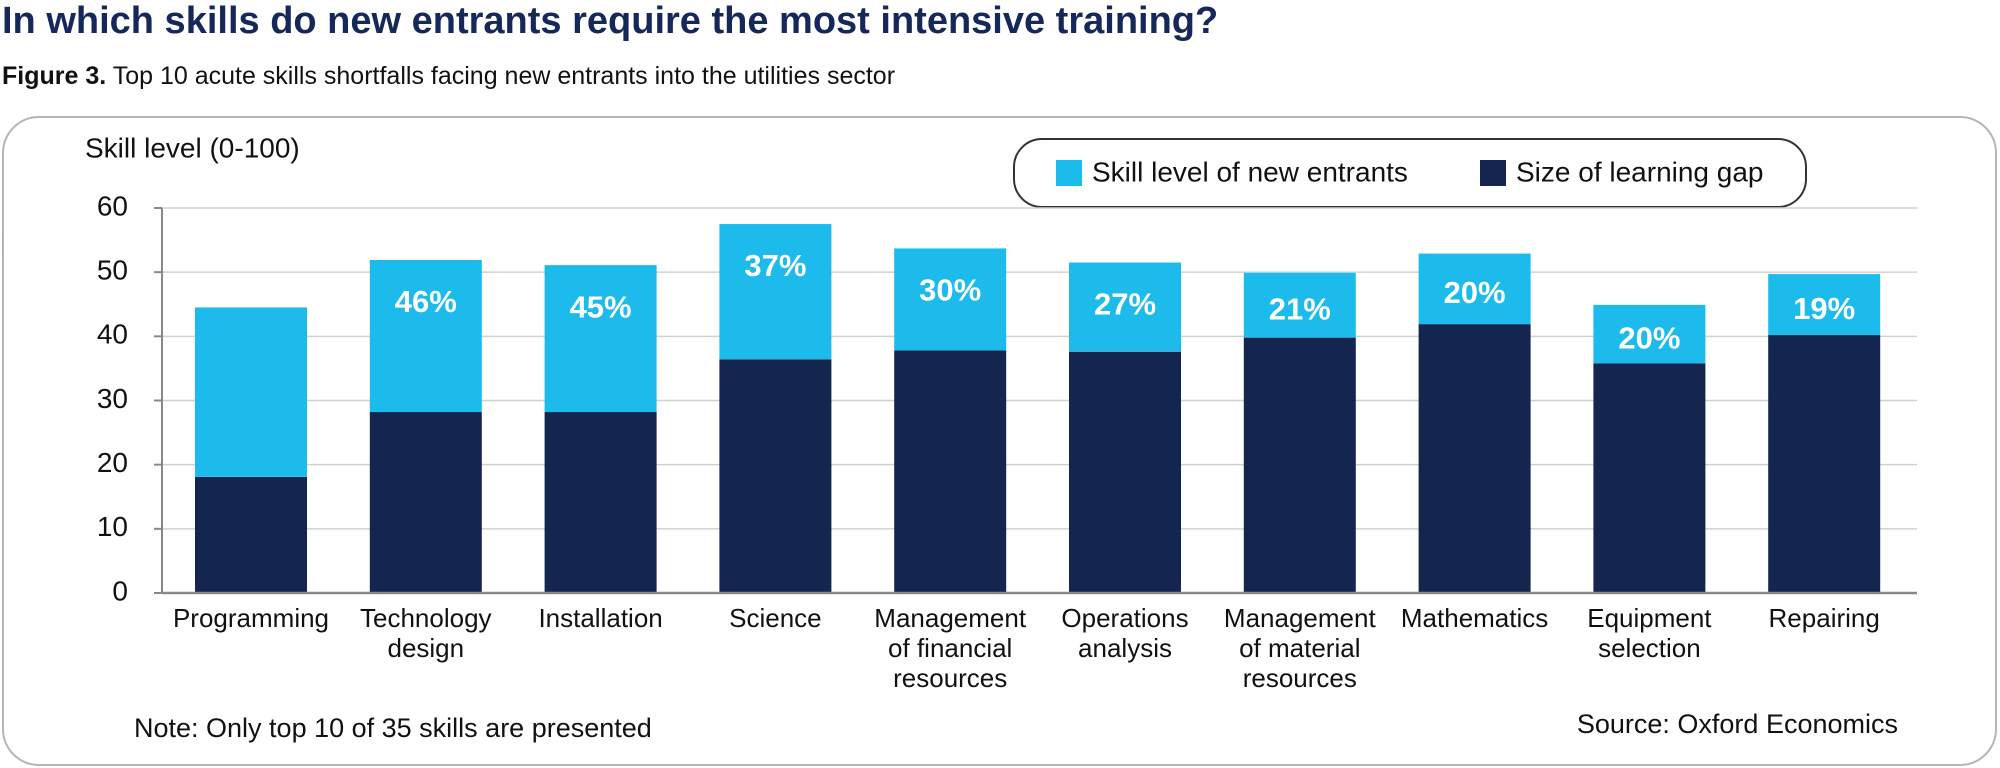  What do you see at coordinates (426, 301) in the screenshot?
I see `bar-annotation: 46%` at bounding box center [426, 301].